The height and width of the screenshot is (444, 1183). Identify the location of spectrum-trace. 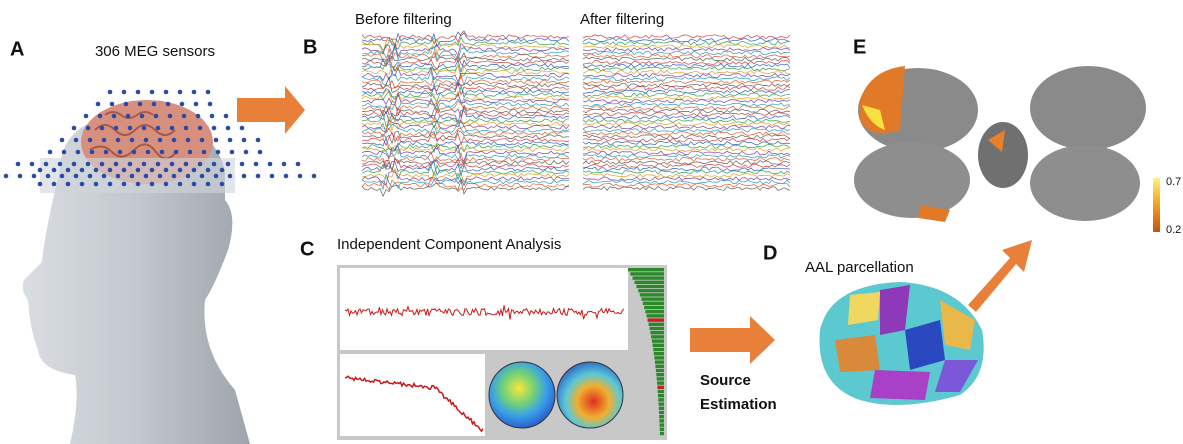
(414, 404).